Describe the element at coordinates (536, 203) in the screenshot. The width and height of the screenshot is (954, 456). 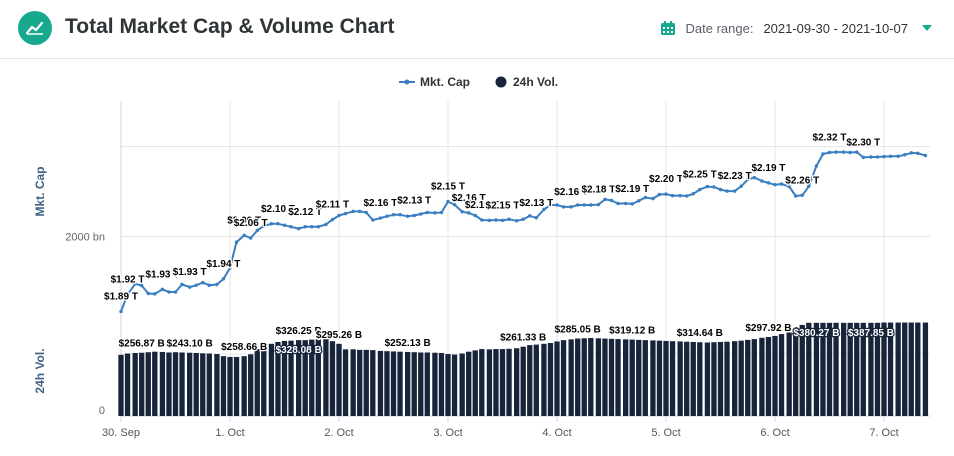
I see `mktcap-data-label: $2.13 T` at that location.